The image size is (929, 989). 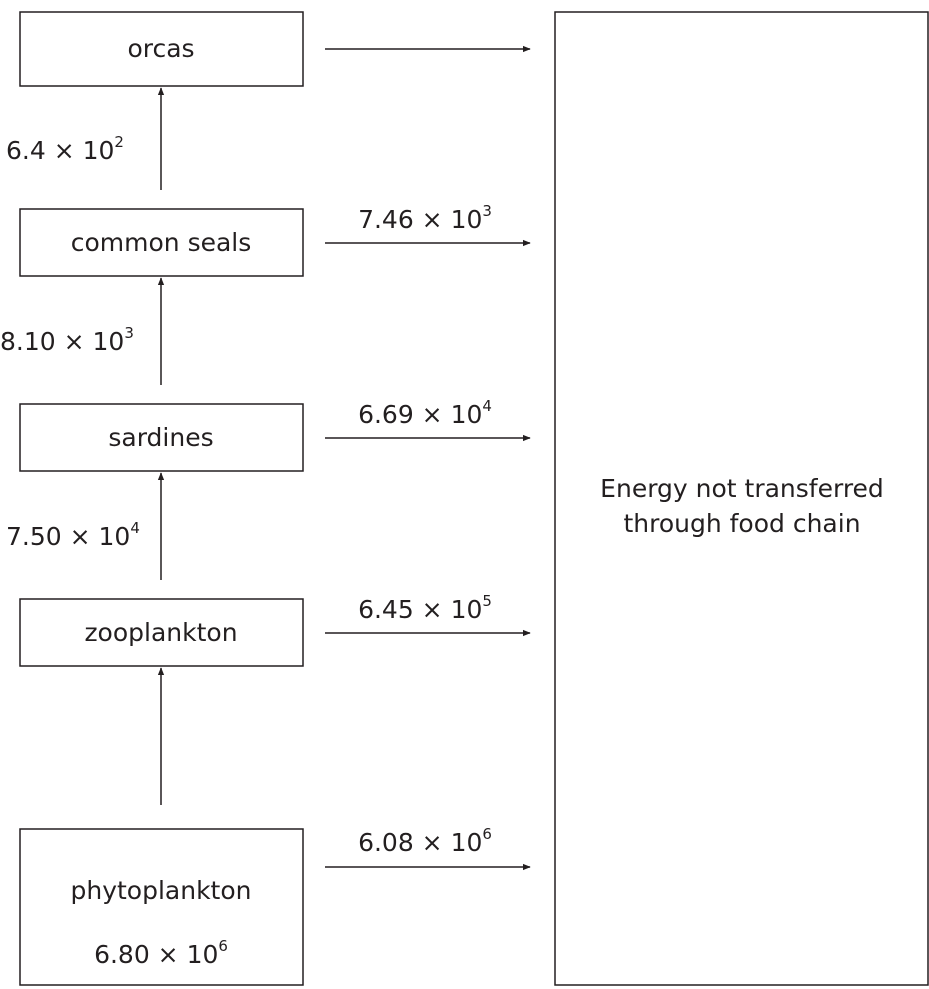 What do you see at coordinates (742, 488) in the screenshot?
I see `sink-label: Energy not transferred` at bounding box center [742, 488].